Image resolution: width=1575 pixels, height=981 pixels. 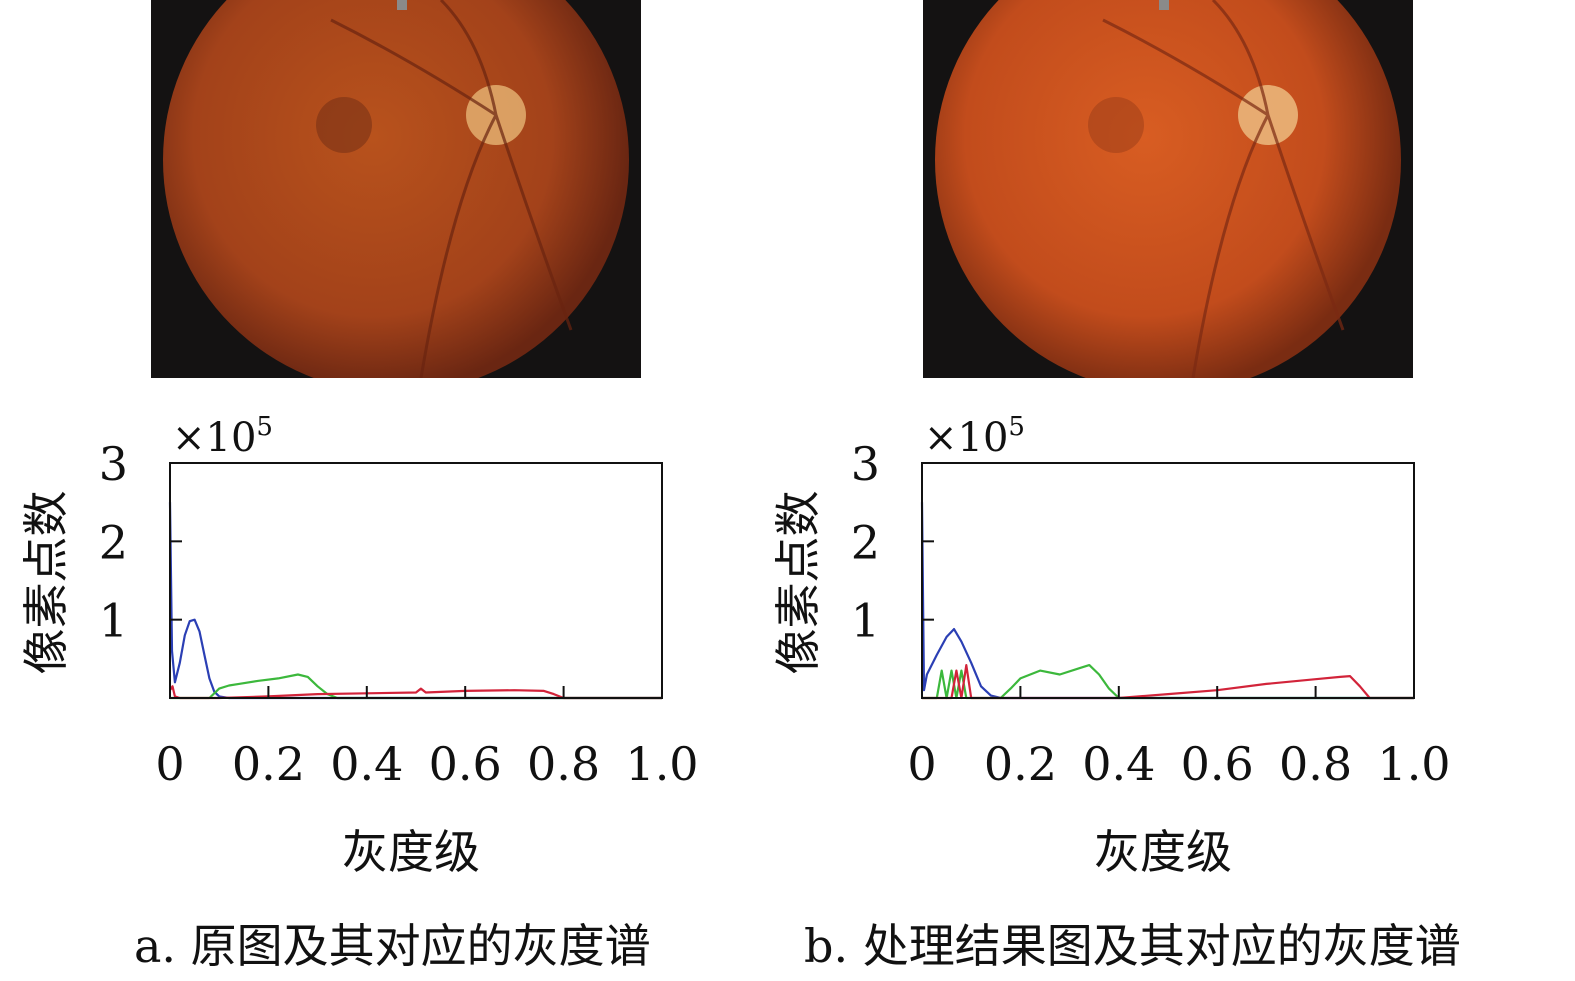 What do you see at coordinates (396, 189) in the screenshot?
I see `fundus-image-original` at bounding box center [396, 189].